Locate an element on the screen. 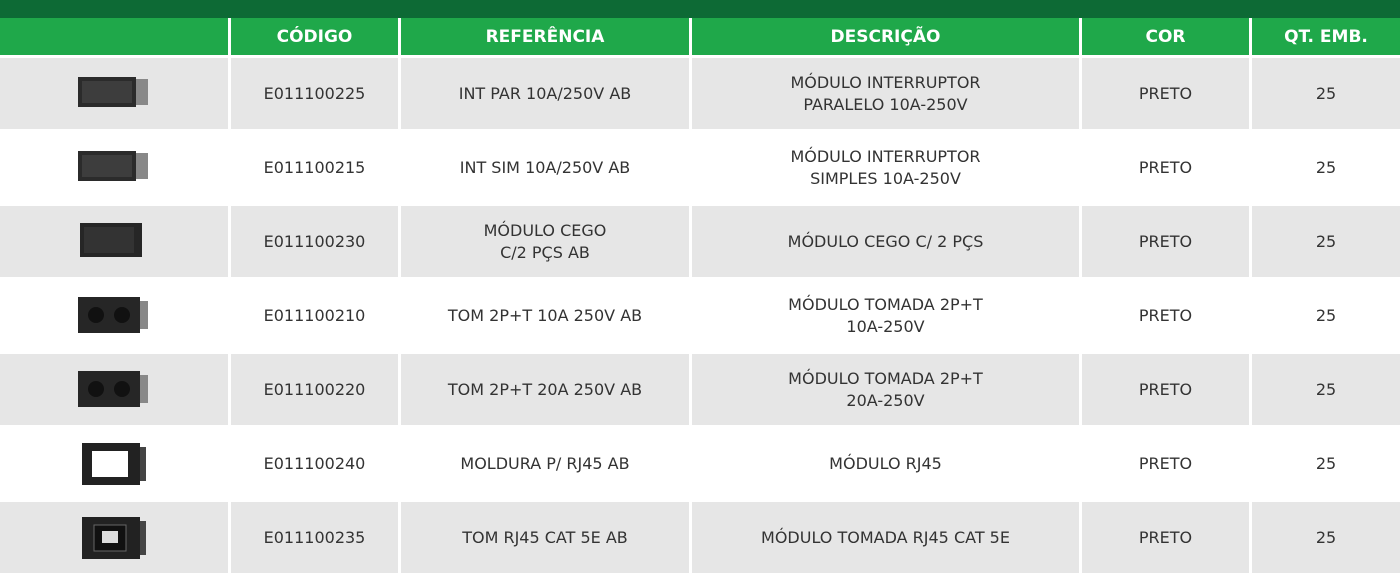 This screenshot has height=575, width=1400. reference-cell: TOM 2P+T 20A 250V AB is located at coordinates (545, 389).